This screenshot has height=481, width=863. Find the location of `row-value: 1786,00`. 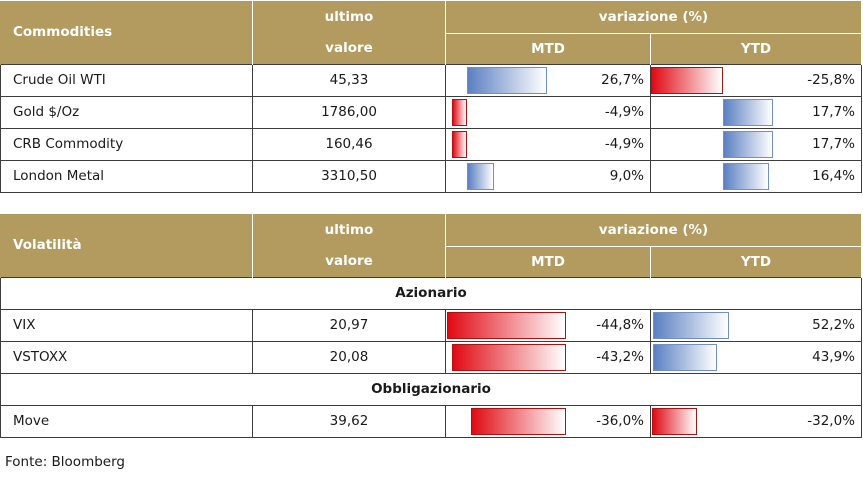

row-value: 1786,00 is located at coordinates (349, 112).